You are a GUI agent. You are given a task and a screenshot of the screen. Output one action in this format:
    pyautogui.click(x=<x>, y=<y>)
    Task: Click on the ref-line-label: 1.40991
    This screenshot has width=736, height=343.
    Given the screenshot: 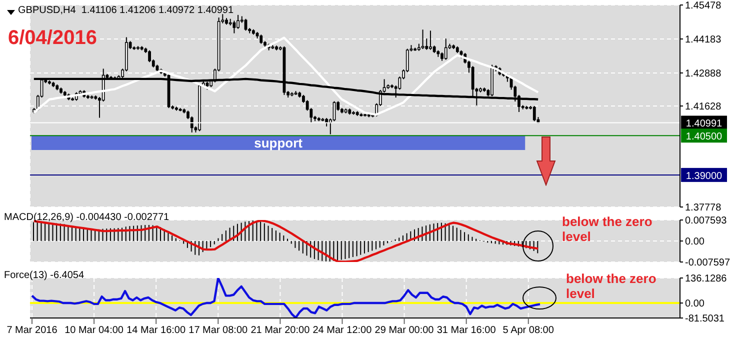 What is the action you would take?
    pyautogui.click(x=704, y=124)
    